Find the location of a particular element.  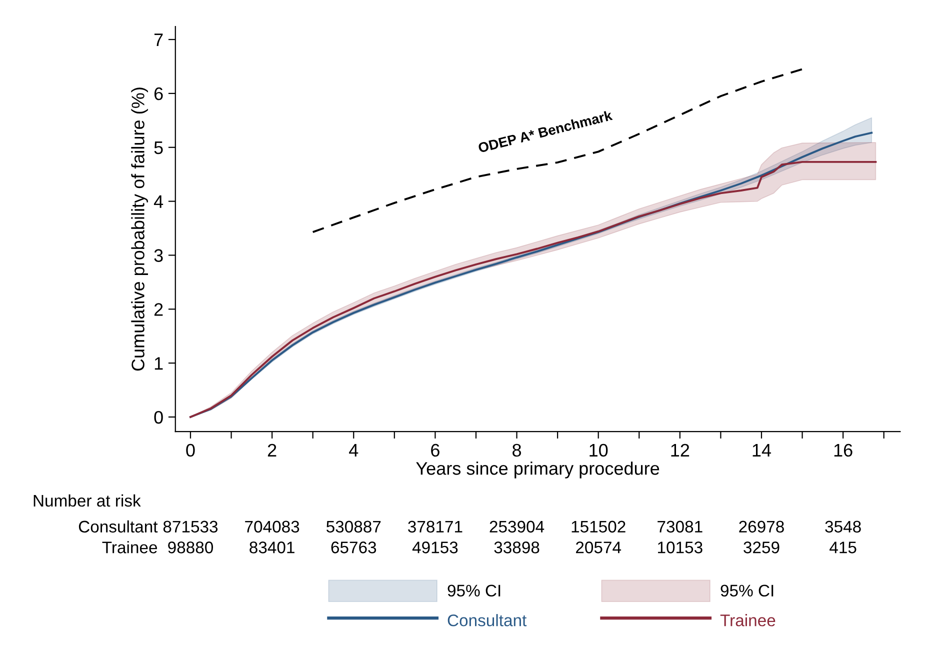

text: 415 is located at coordinates (843, 548).